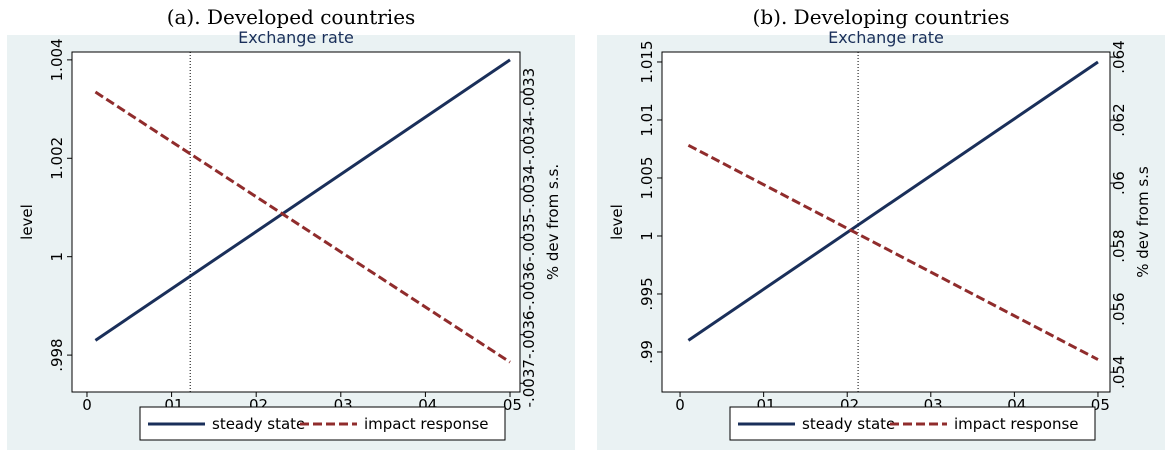  I want to click on y2-tick-label: .062, so click(1119, 119).